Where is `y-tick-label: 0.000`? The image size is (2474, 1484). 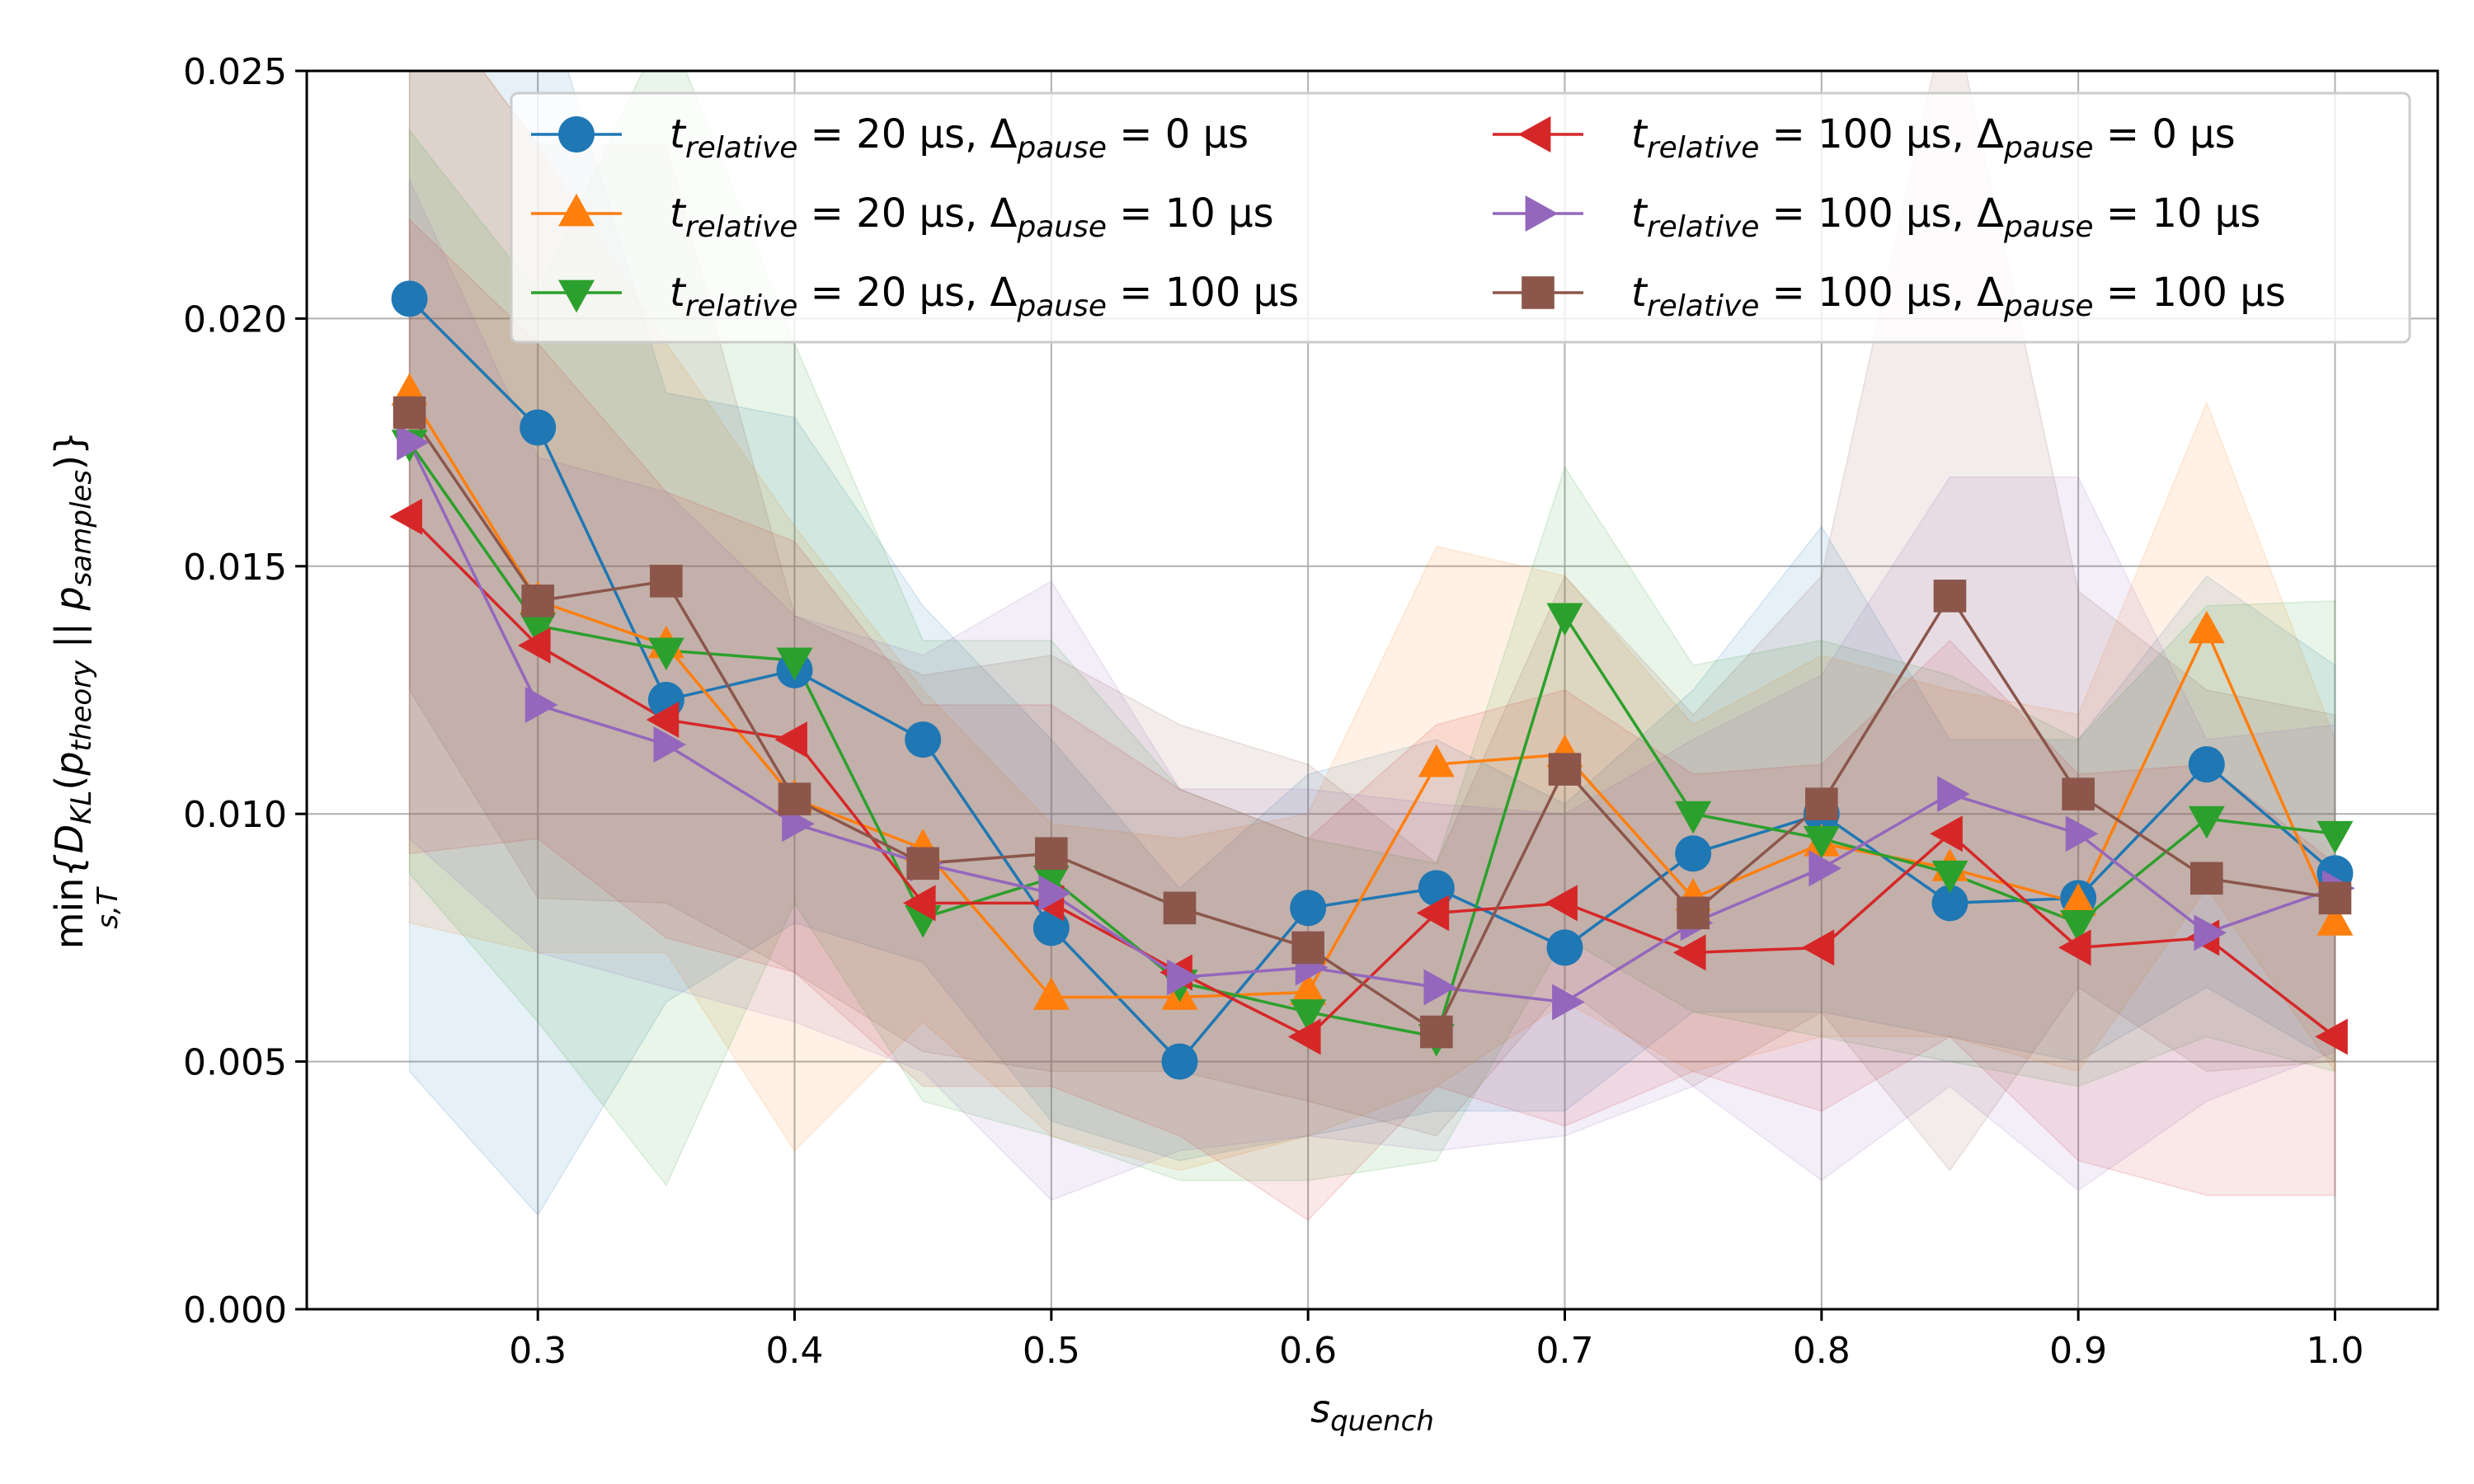 y-tick-label: 0.000 is located at coordinates (235, 1310).